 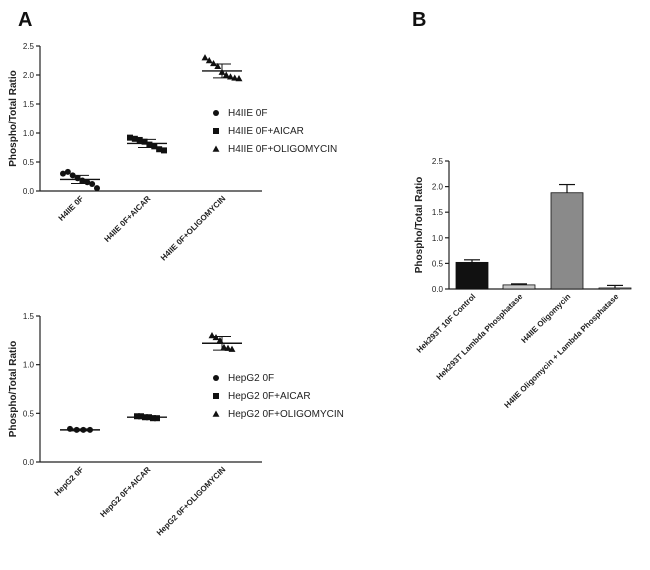 I want to click on legend-entry: H4IIE 0F, so click(x=247, y=113).